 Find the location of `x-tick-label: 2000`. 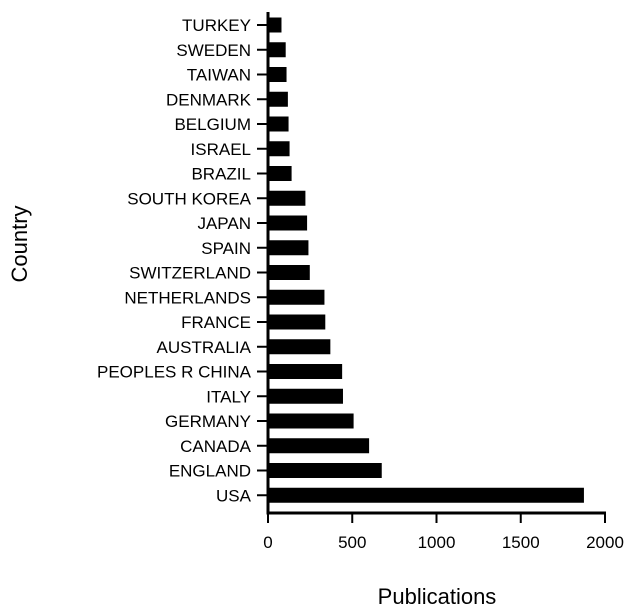

x-tick-label: 2000 is located at coordinates (605, 542).